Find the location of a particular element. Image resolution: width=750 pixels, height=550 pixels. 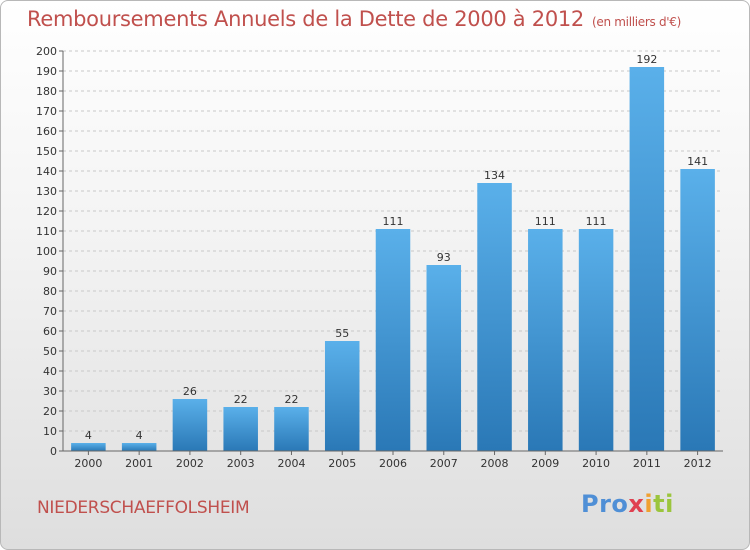

y-tick-label: 140 is located at coordinates (46, 171).